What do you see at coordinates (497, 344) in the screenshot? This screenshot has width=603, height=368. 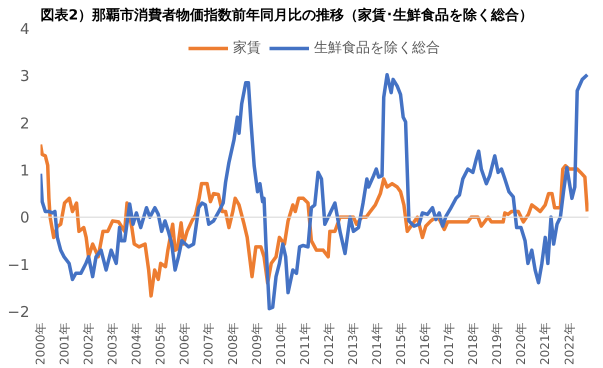 I see `x-tick-label: 2019年` at bounding box center [497, 344].